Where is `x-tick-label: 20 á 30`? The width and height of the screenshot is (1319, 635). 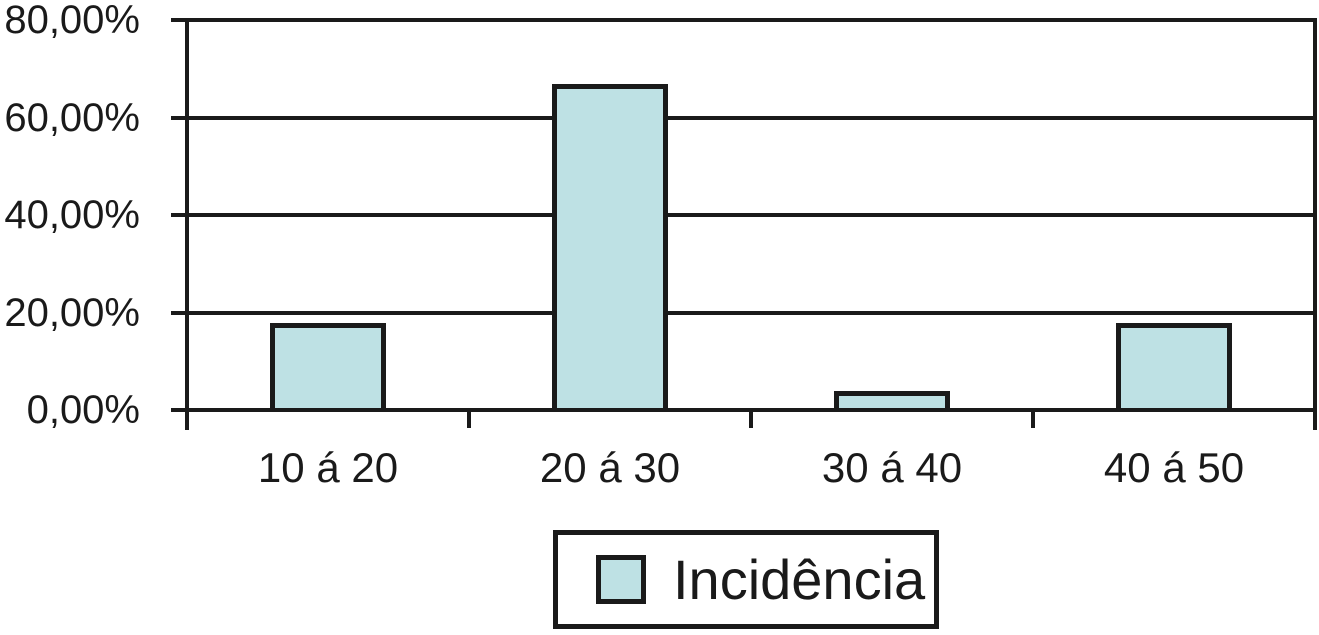
x-tick-label: 20 á 30 is located at coordinates (610, 467).